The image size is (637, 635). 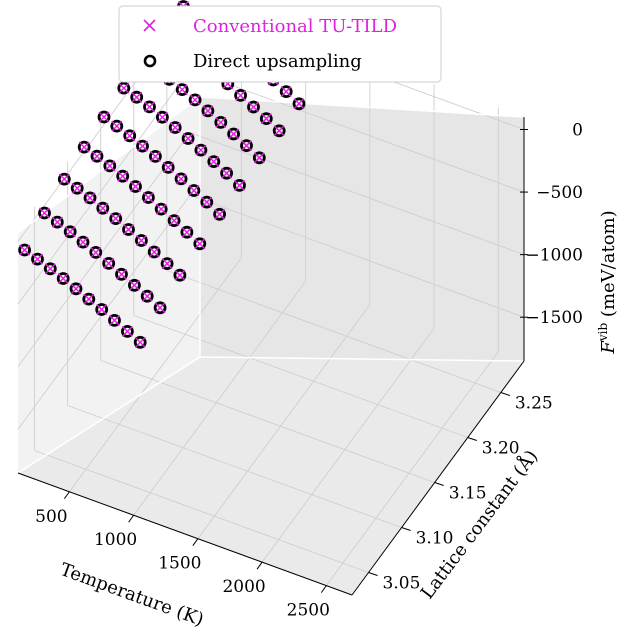 I want to click on z-axis-label-sup: vib, so click(x=603, y=333).